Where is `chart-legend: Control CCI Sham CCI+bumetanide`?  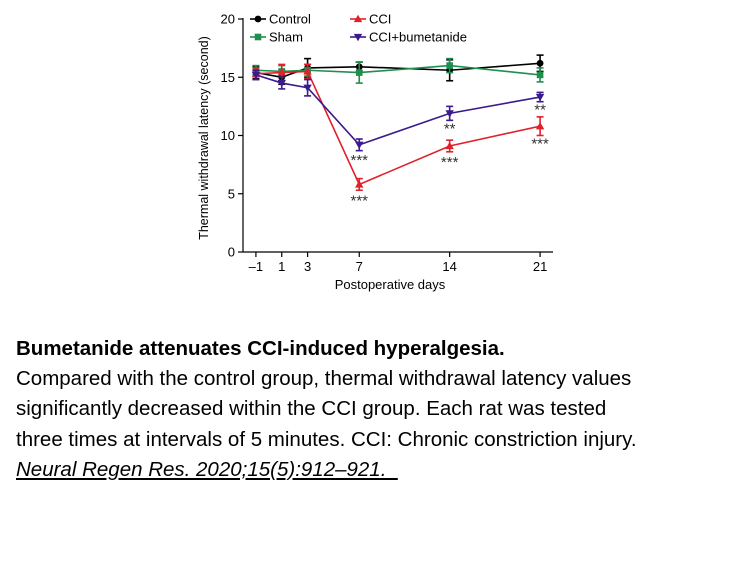 chart-legend: Control CCI Sham CCI+bumetanide is located at coordinates (358, 28).